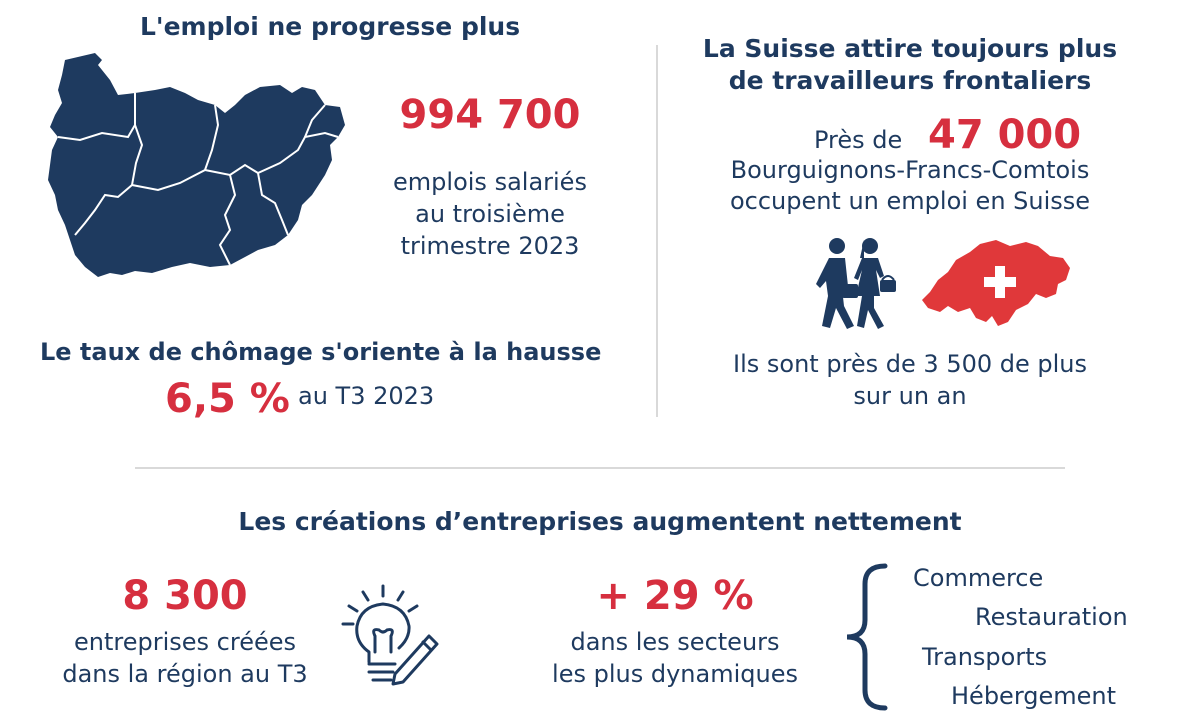 This screenshot has height=727, width=1200. Describe the element at coordinates (490, 214) in the screenshot. I see `emploi-line2: au troisième` at that location.